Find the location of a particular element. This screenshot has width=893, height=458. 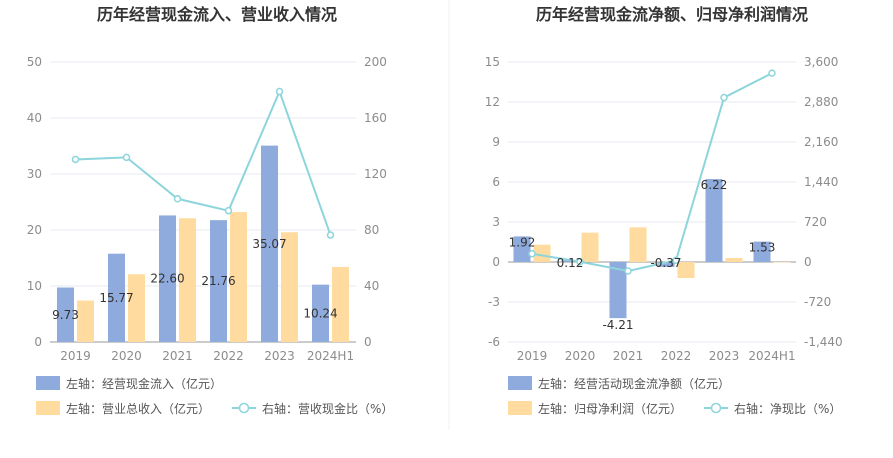

chart1-title: 历年经营现金流入、营业收入情况 is located at coordinates (217, 14).